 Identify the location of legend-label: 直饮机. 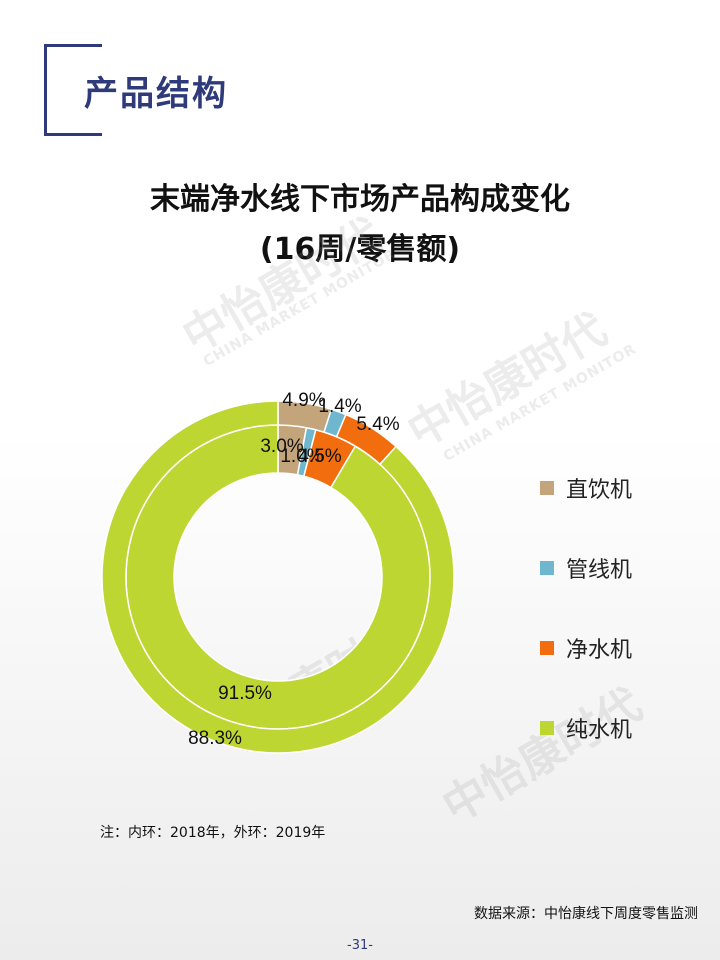
(599, 490).